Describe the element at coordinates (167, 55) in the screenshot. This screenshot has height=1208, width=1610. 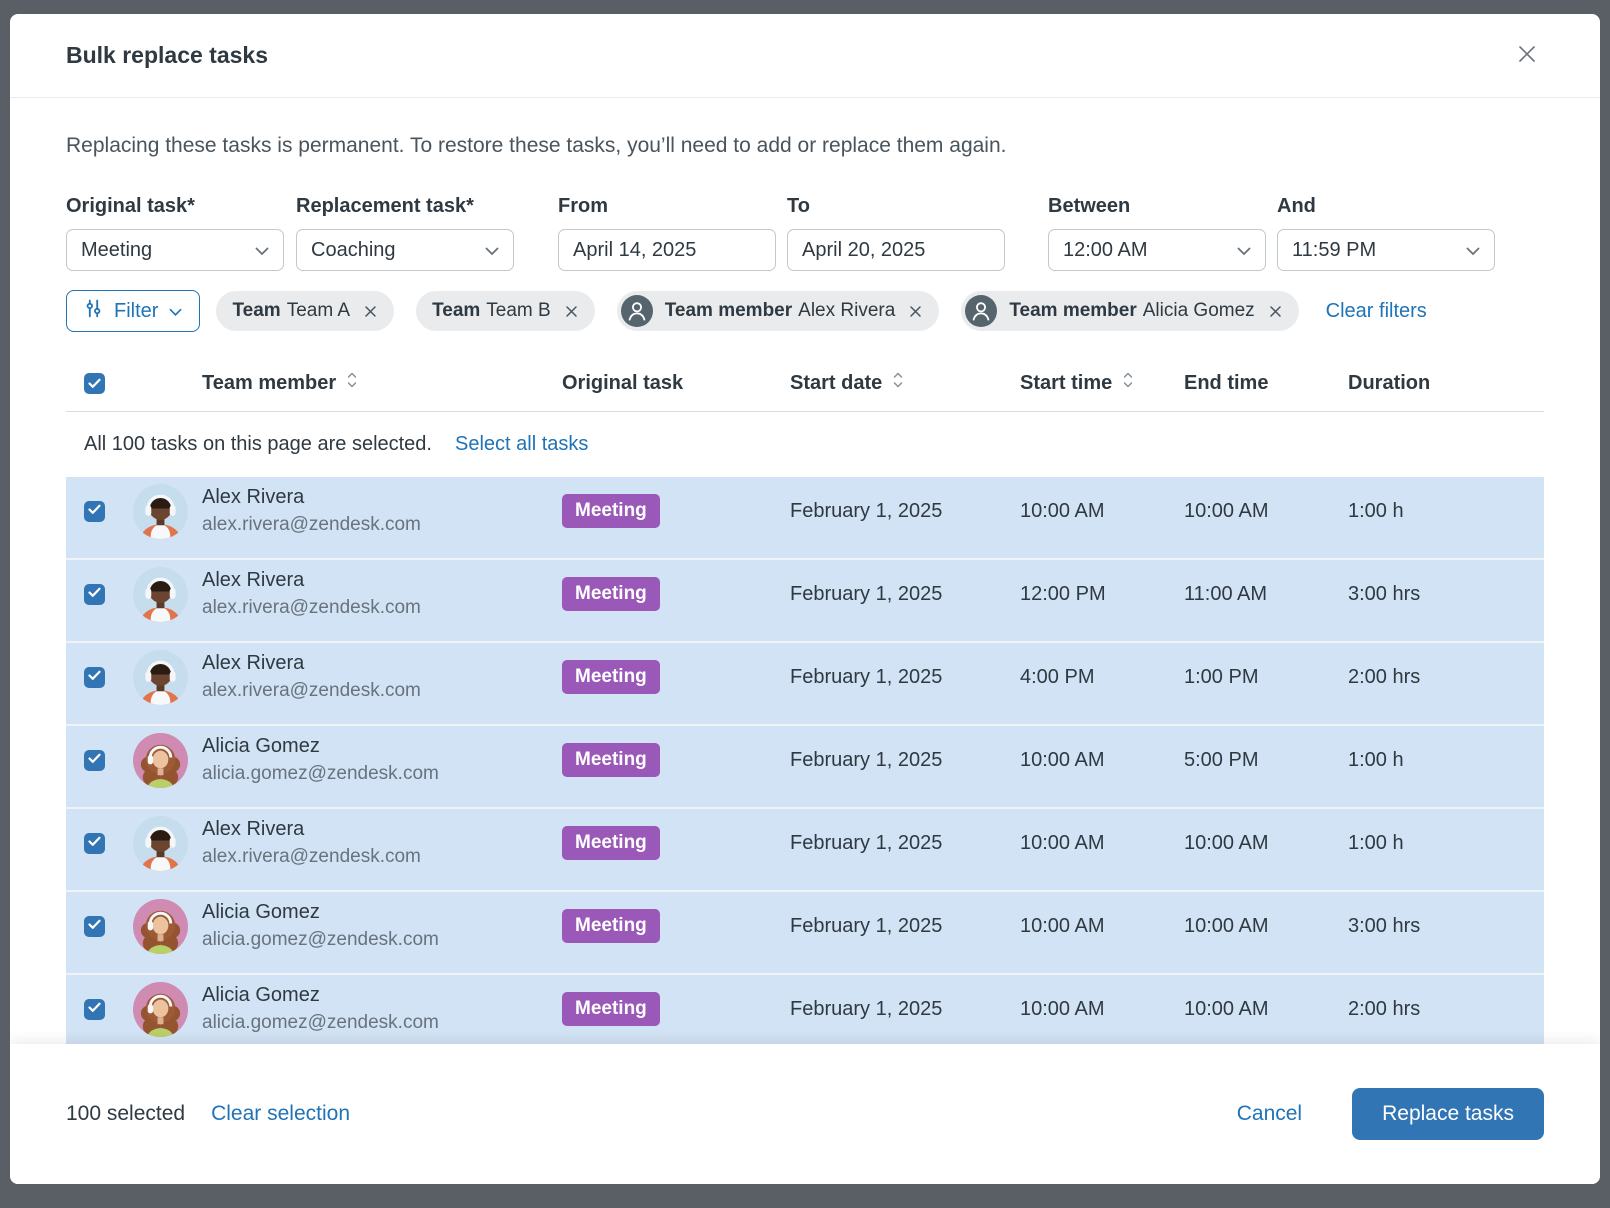
I see `dialog-title: Bulk replace tasks` at that location.